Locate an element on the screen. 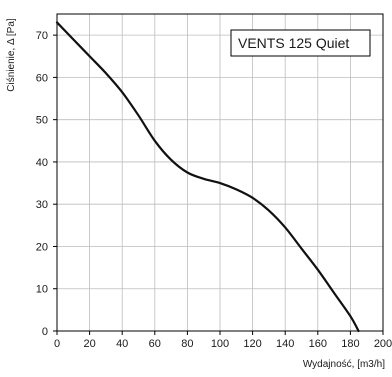 The height and width of the screenshot is (377, 392). x-tick-label: 160 is located at coordinates (318, 344).